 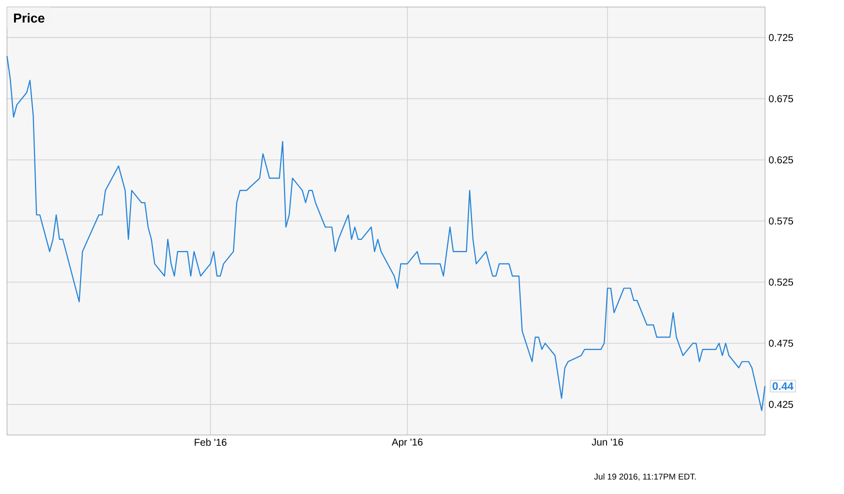 I want to click on y-tick-label: 0.525, so click(x=781, y=282).